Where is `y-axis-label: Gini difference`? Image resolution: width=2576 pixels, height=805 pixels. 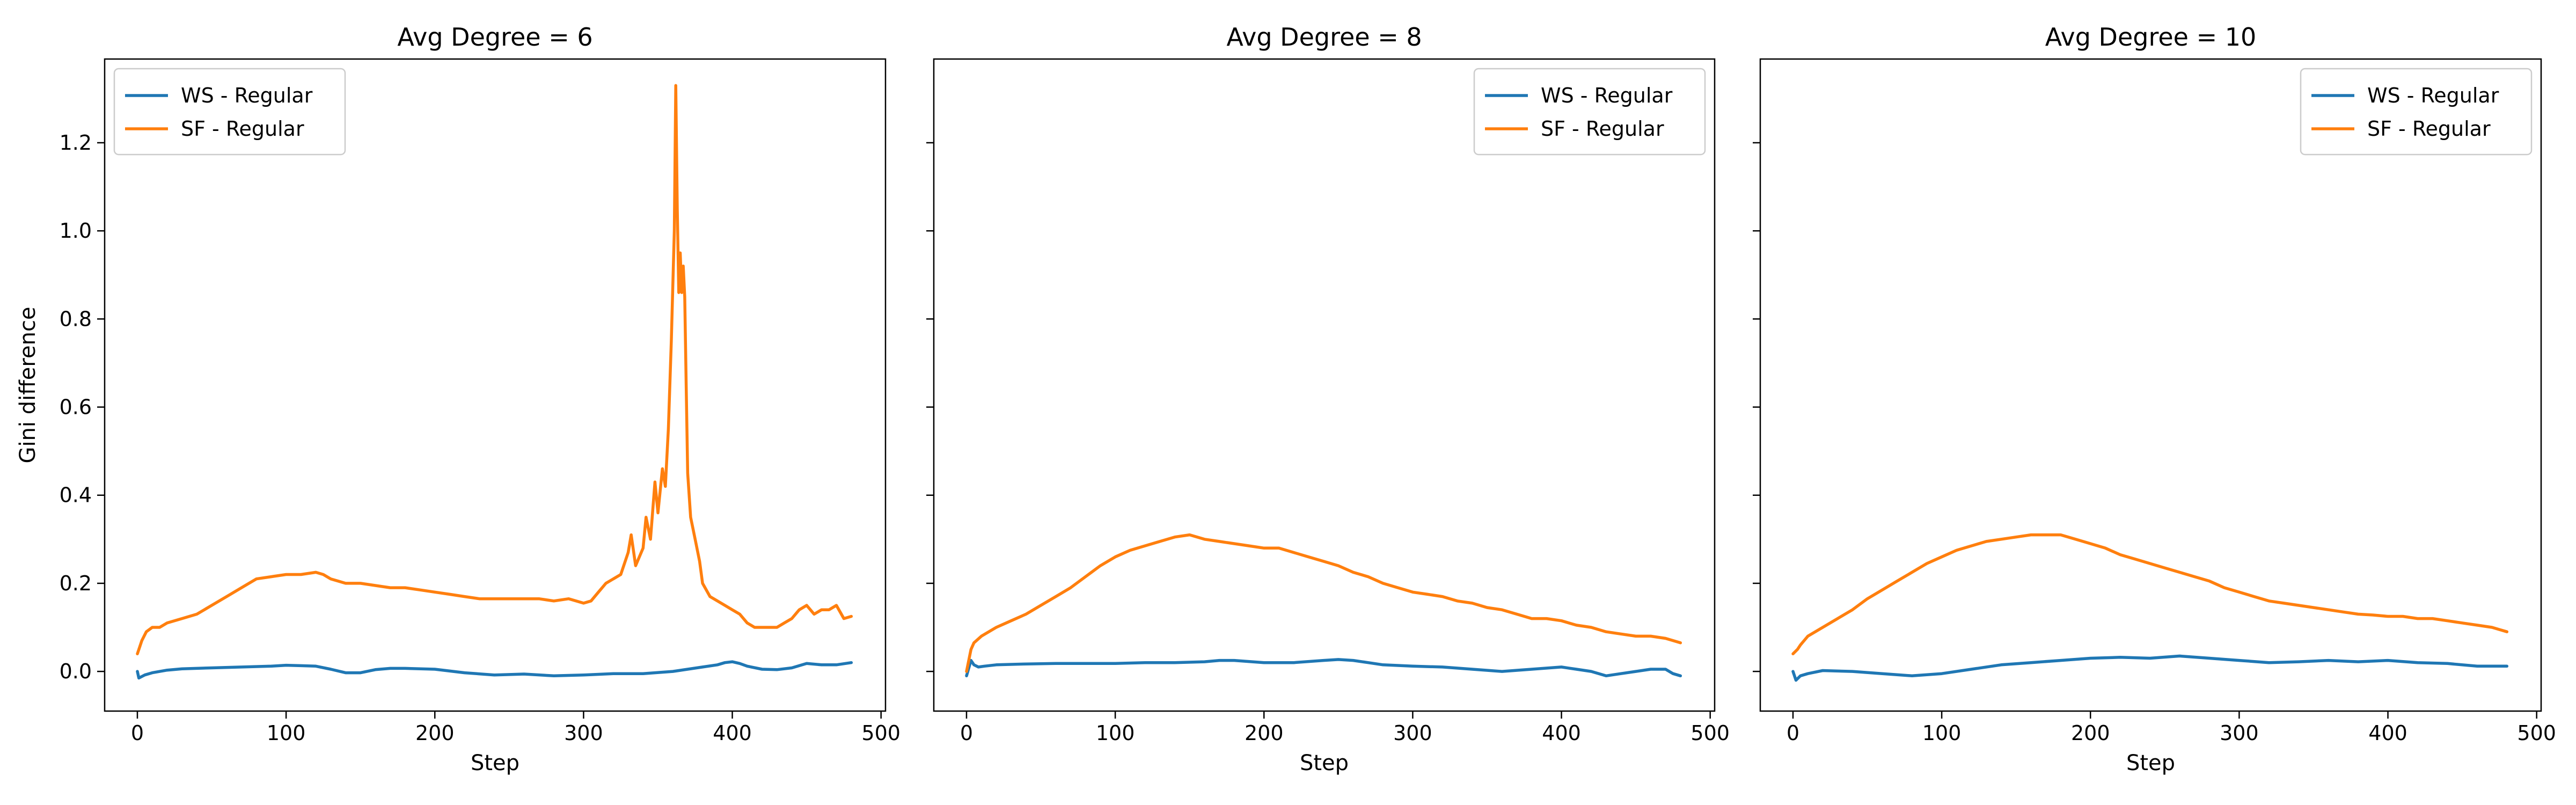 y-axis-label: Gini difference is located at coordinates (28, 384).